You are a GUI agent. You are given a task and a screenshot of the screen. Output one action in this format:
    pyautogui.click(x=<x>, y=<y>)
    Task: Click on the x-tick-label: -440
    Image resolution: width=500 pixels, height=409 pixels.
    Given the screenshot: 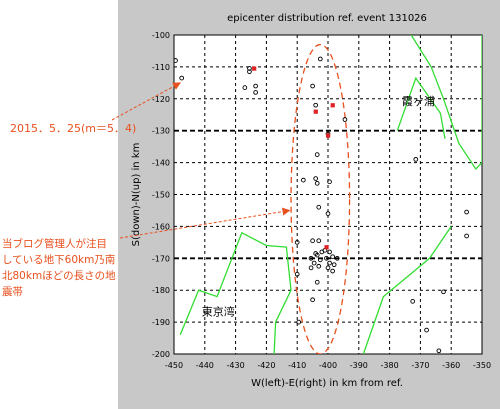 What is the action you would take?
    pyautogui.click(x=205, y=365)
    